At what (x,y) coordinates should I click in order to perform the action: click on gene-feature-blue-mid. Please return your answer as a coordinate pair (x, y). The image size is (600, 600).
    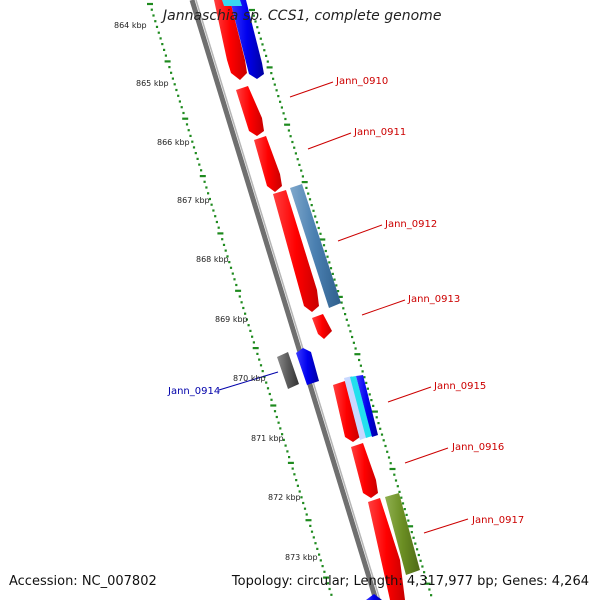
    Looking at the image, I should click on (307, 366).